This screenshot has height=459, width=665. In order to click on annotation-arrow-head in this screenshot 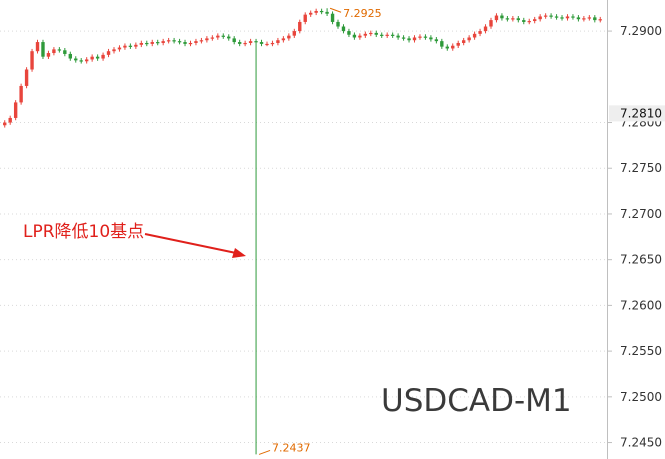, I will do `click(239, 253)`.